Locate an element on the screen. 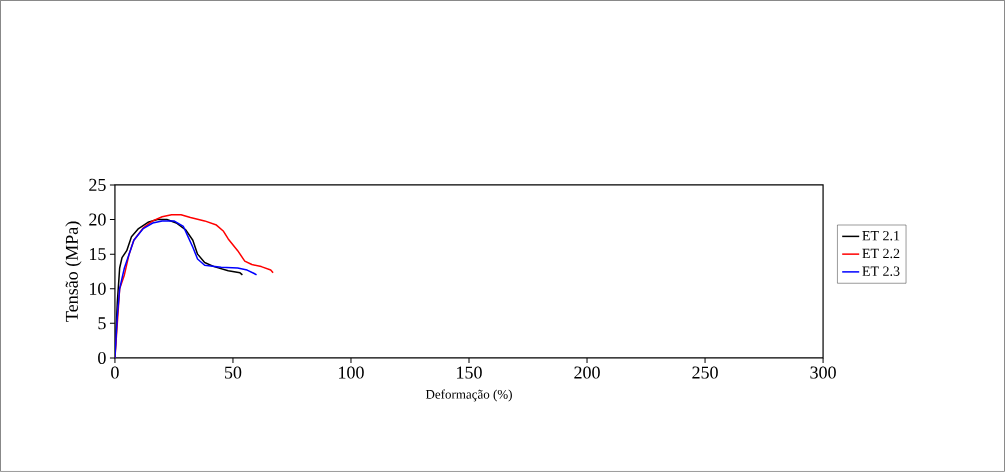 This screenshot has width=1005, height=472. y-axis-title: Tensão (MPa) is located at coordinates (73, 271).